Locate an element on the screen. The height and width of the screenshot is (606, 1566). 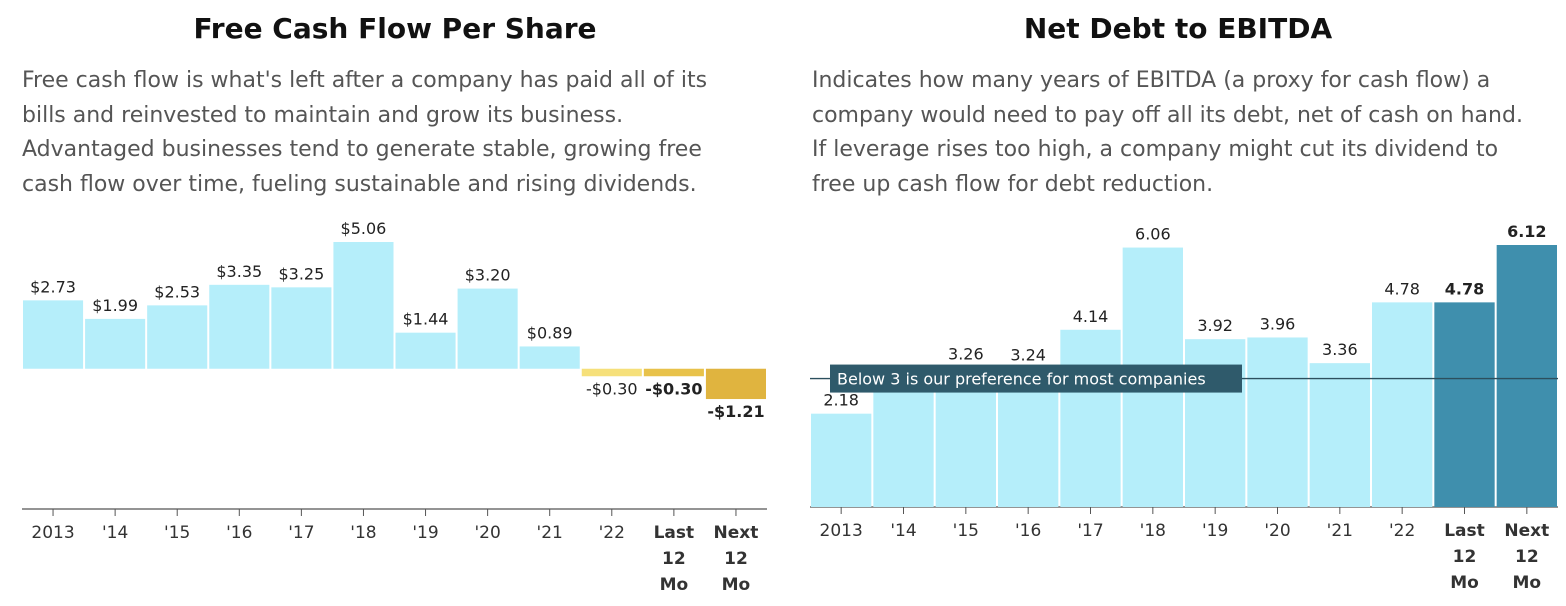
data-label: $3.25 is located at coordinates (301, 273).